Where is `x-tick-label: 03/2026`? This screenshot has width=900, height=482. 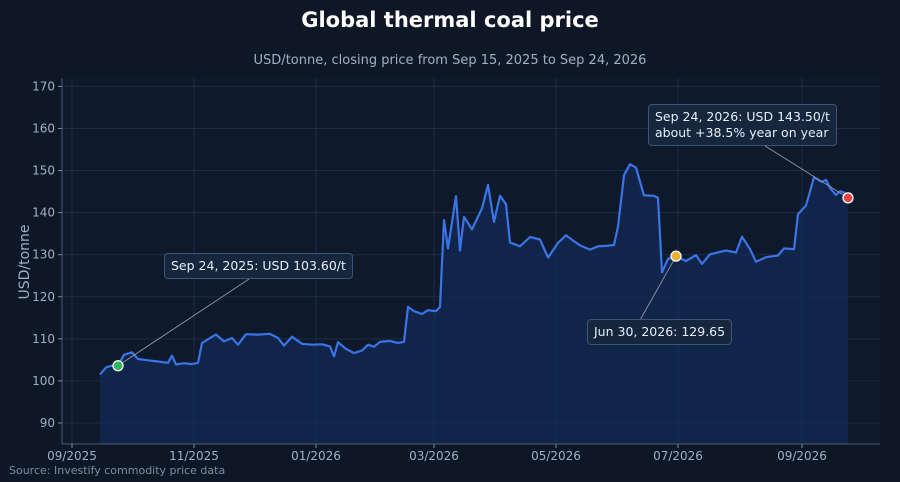 x-tick-label: 03/2026 is located at coordinates (434, 456).